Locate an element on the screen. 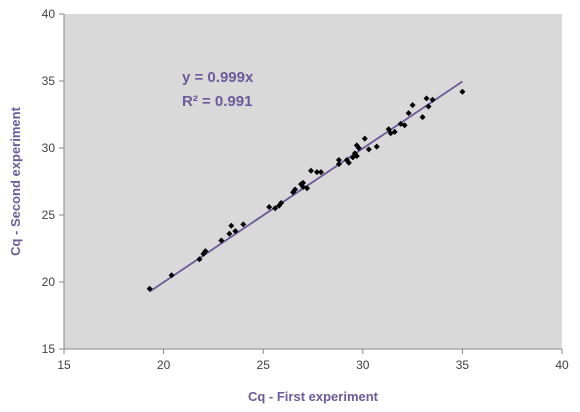 Image resolution: width=580 pixels, height=412 pixels. x-tick-label: 20 is located at coordinates (164, 365).